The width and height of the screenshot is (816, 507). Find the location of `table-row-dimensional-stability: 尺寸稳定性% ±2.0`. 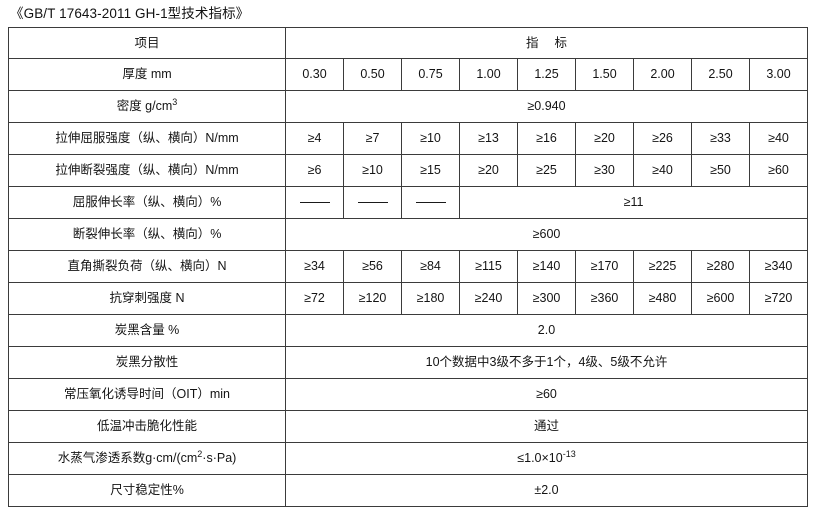

table-row-dimensional-stability: 尺寸稳定性% ±2.0 is located at coordinates (408, 490).